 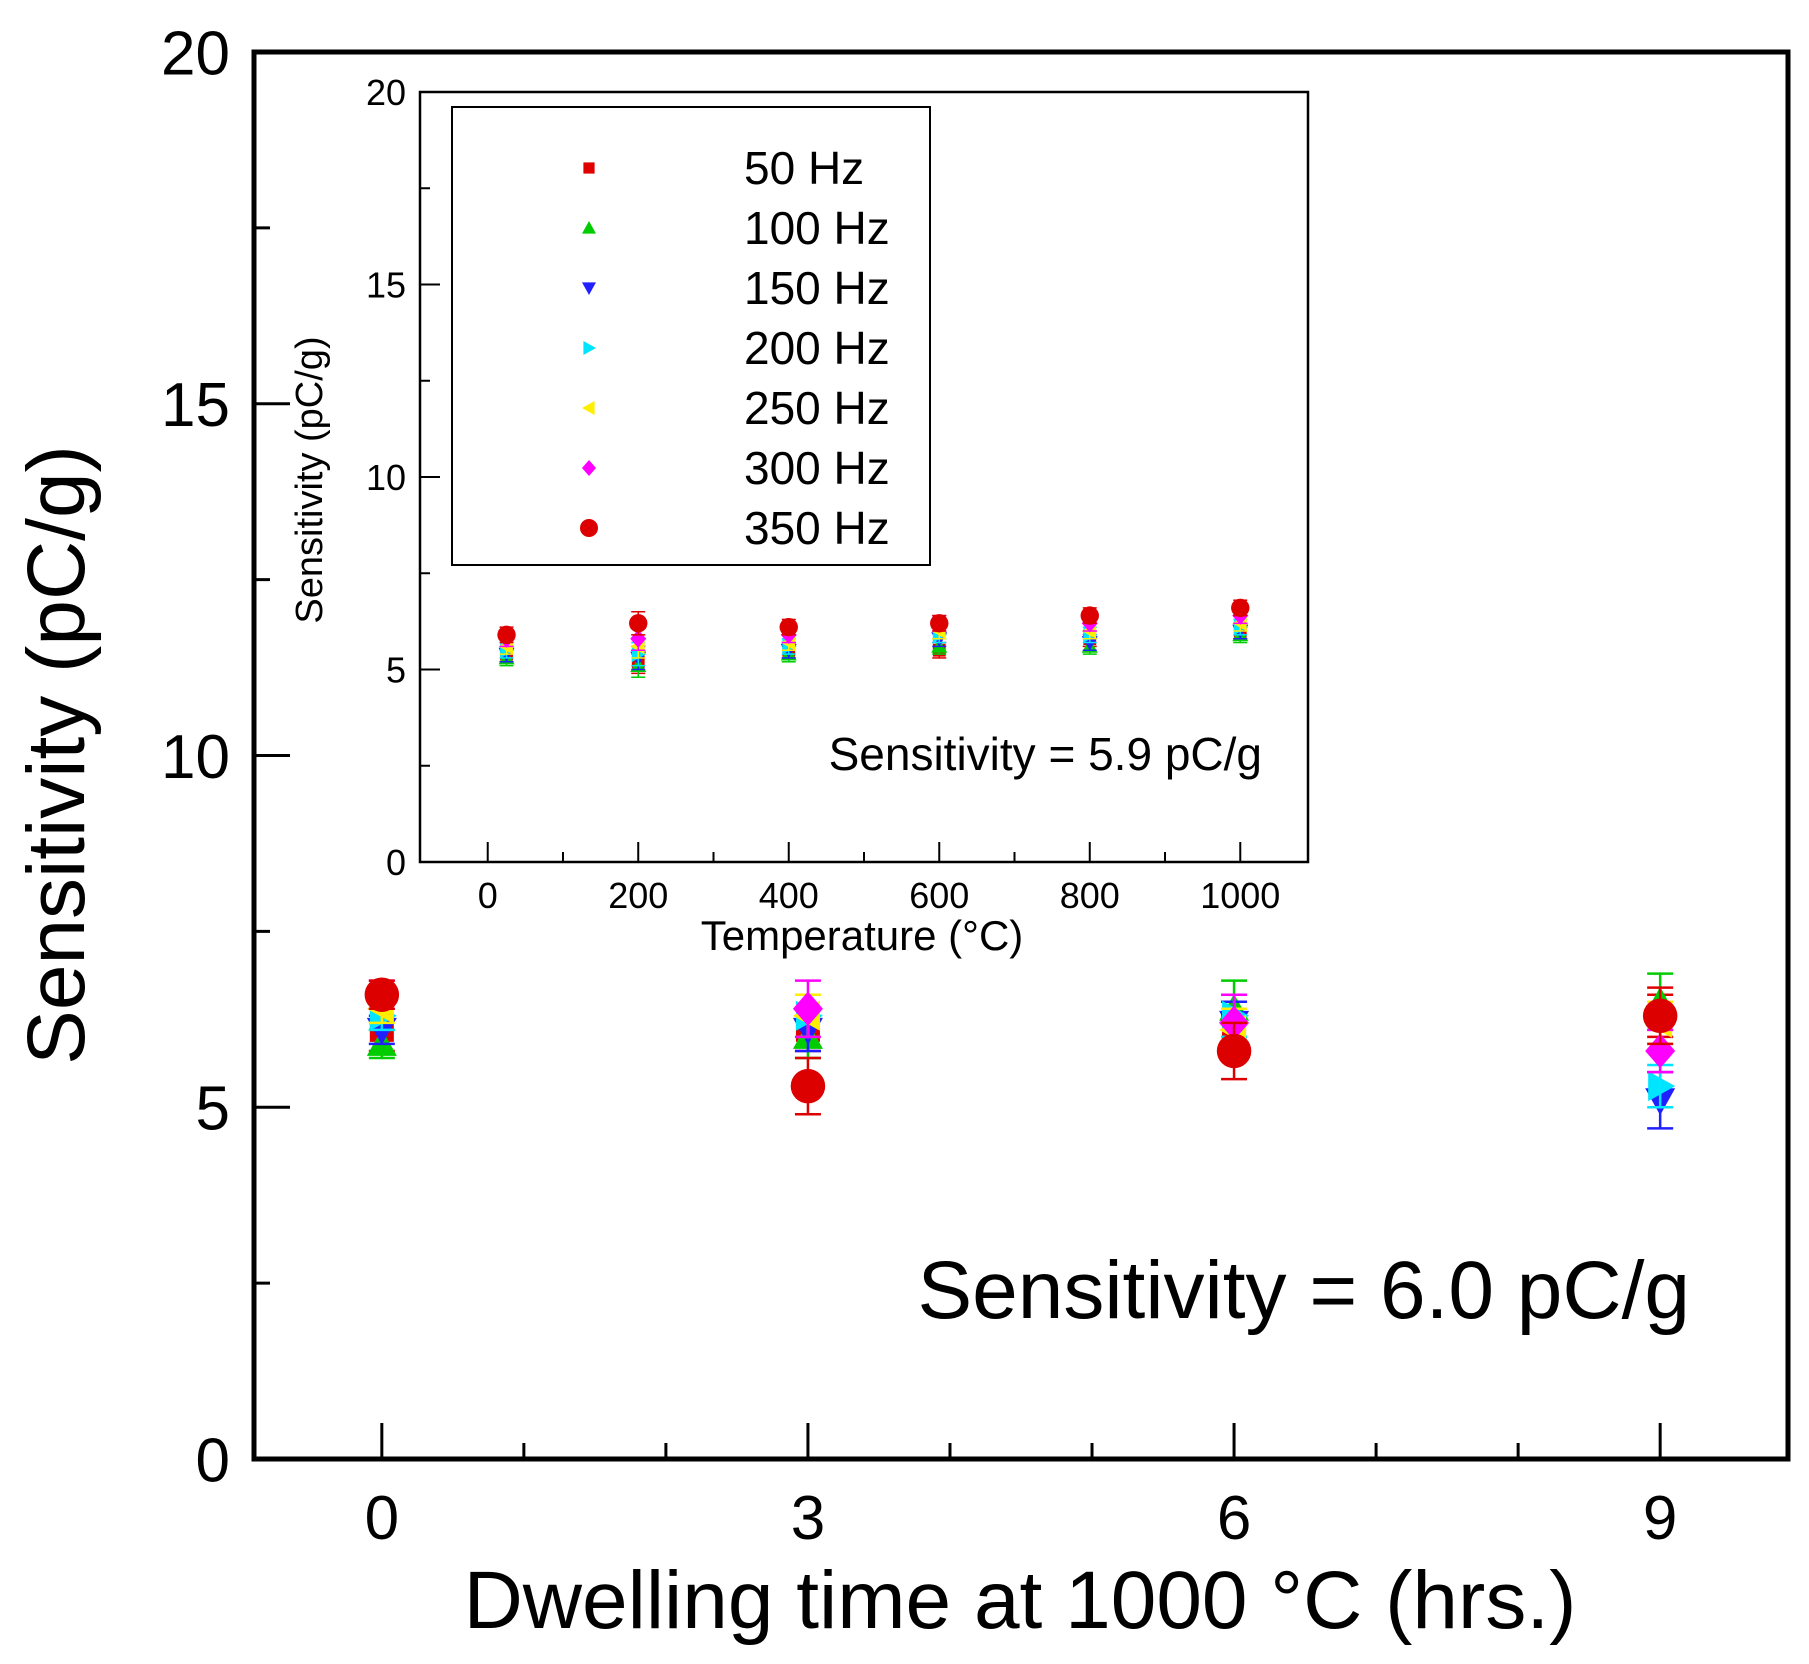 I want to click on inset-x-axis-label: Temperature (°C), so click(x=862, y=935).